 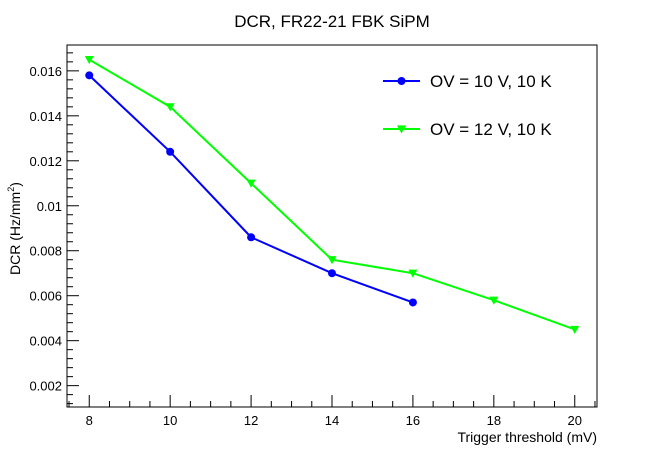 I want to click on y-axis-label-main: DCR (Hz/mm, so click(x=15, y=233).